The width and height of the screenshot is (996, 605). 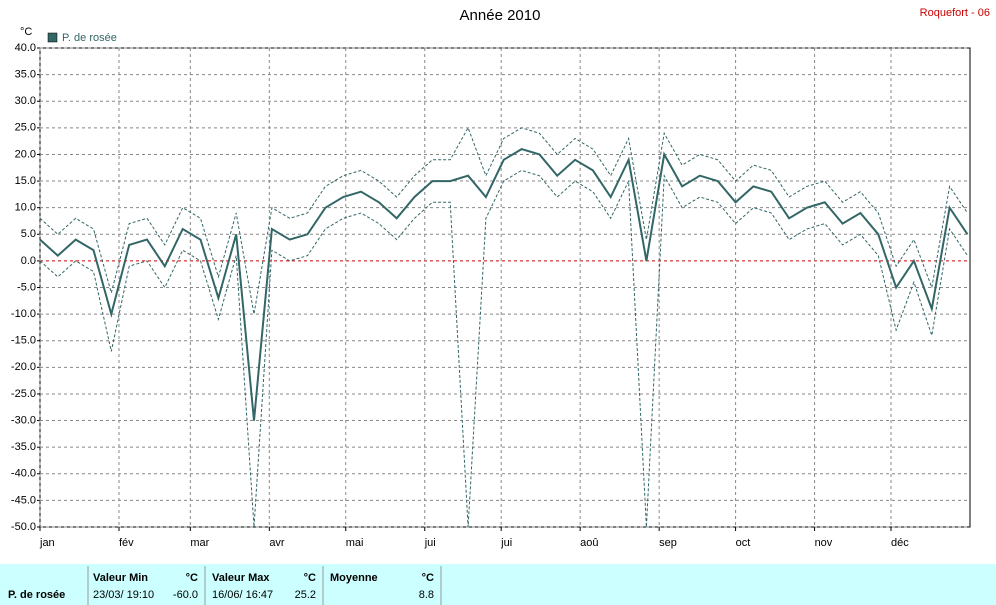 I want to click on y-tick-label: -40.0, so click(x=23, y=474).